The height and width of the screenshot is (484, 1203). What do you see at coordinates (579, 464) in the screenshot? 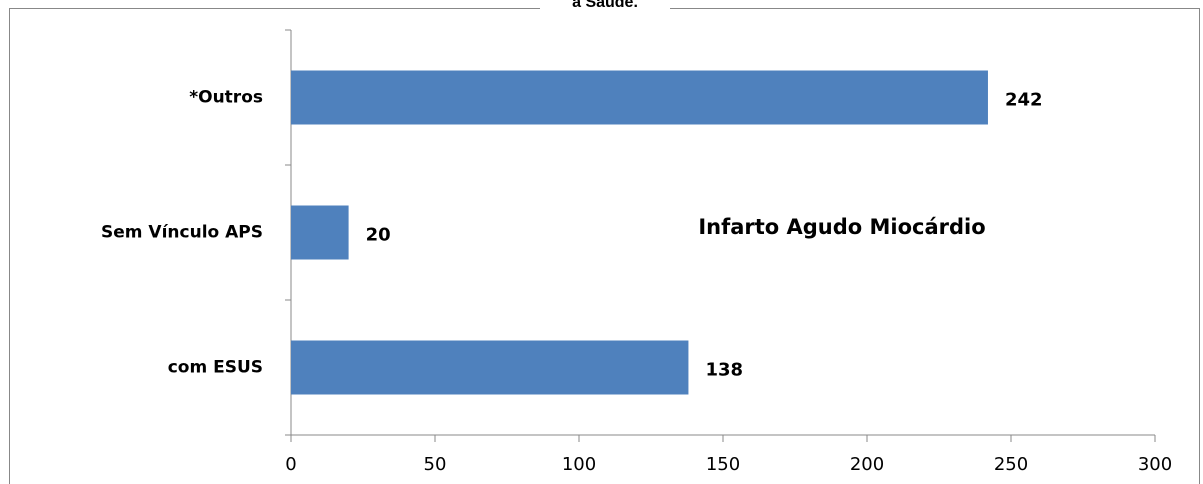
I see `x-tick-label: 100` at bounding box center [579, 464].